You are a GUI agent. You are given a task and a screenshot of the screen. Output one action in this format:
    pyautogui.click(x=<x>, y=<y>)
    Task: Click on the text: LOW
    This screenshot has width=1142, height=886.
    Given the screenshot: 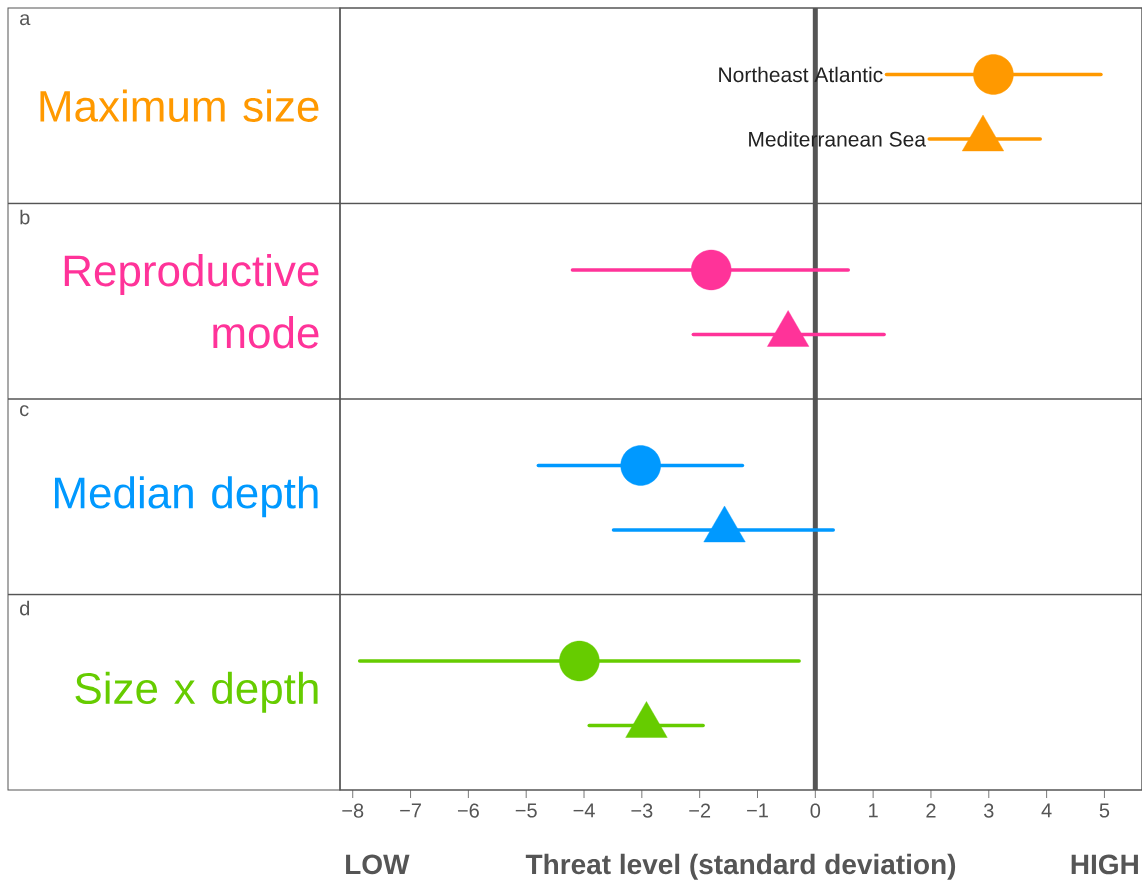 What is the action you would take?
    pyautogui.click(x=378, y=864)
    